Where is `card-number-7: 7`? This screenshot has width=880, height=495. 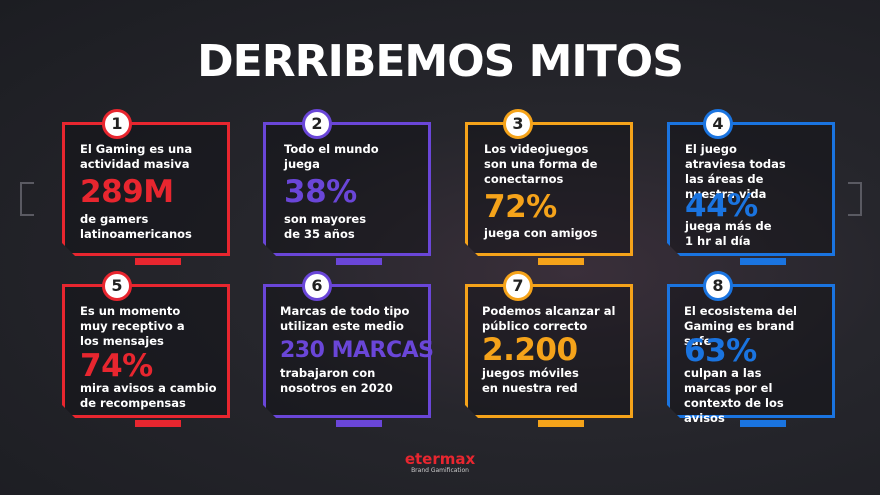
card-number-7: 7 is located at coordinates (518, 286).